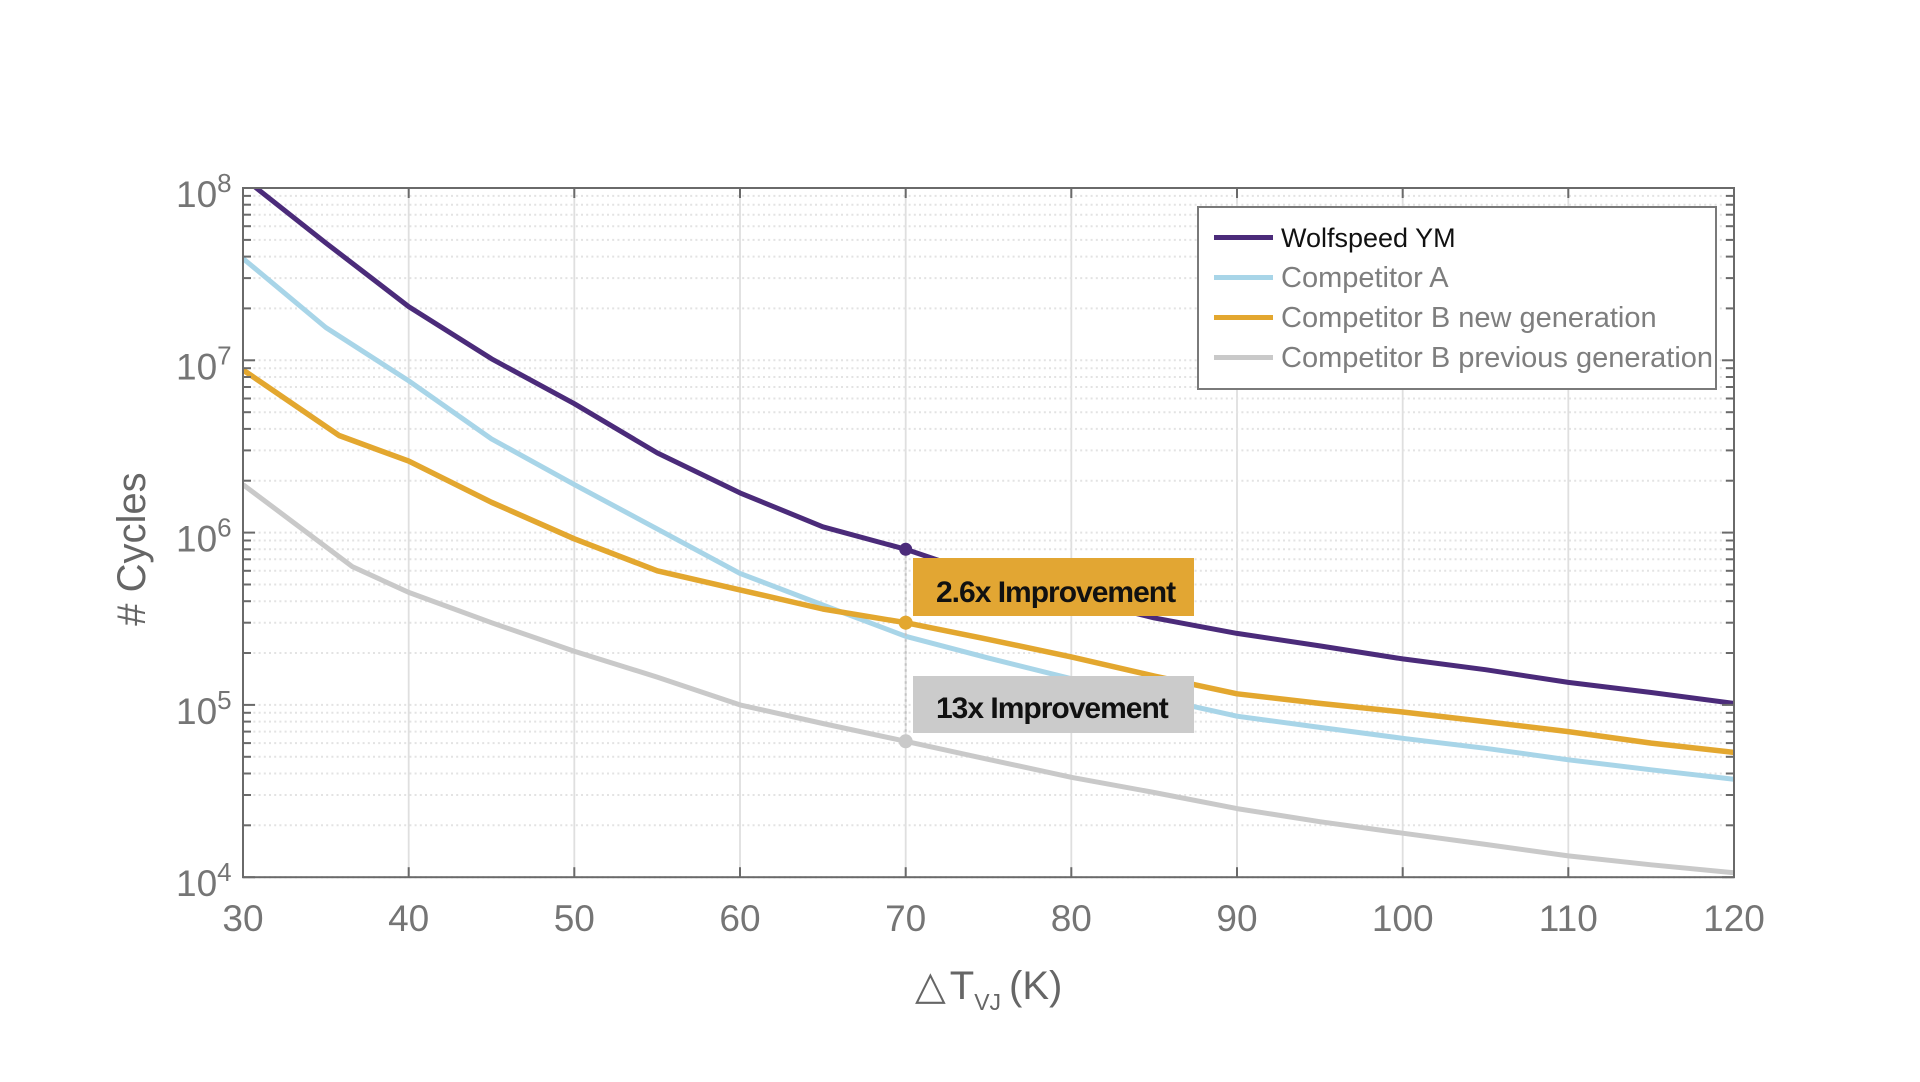  Describe the element at coordinates (204, 708) in the screenshot. I see `svg-text: 105` at that location.